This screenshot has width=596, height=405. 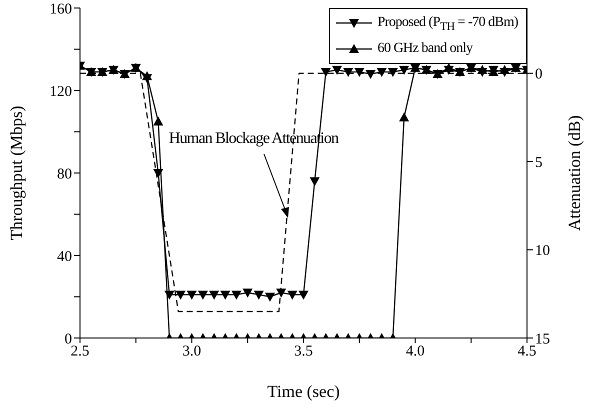 I want to click on y-tick-label: 40, so click(x=64, y=256).